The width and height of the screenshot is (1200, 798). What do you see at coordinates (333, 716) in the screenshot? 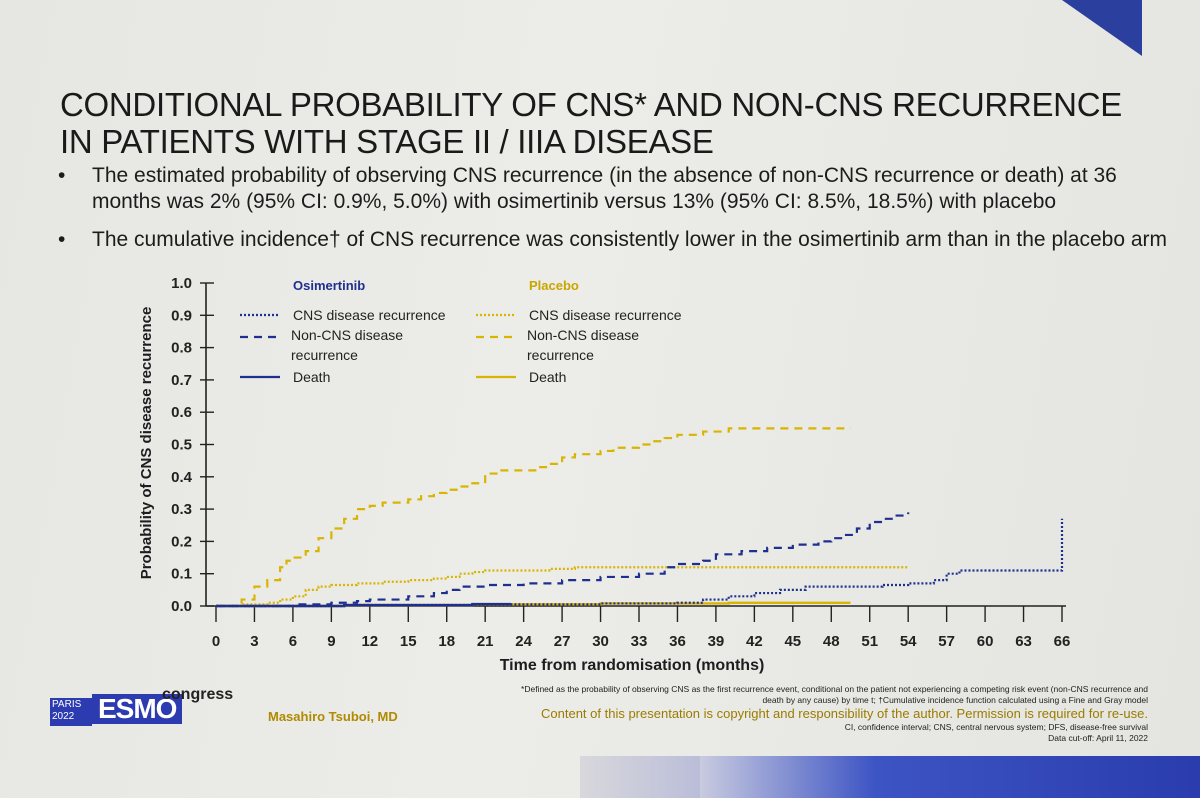
I see `author-name: Masahiro Tsuboi, MD` at bounding box center [333, 716].